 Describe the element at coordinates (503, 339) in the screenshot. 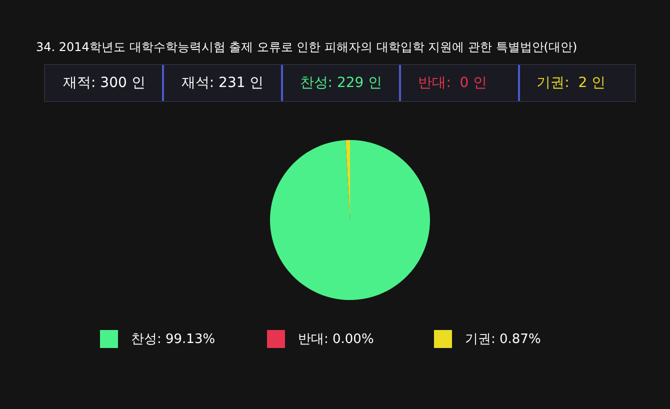

I see `legend-label: 기권: 0.87%` at that location.